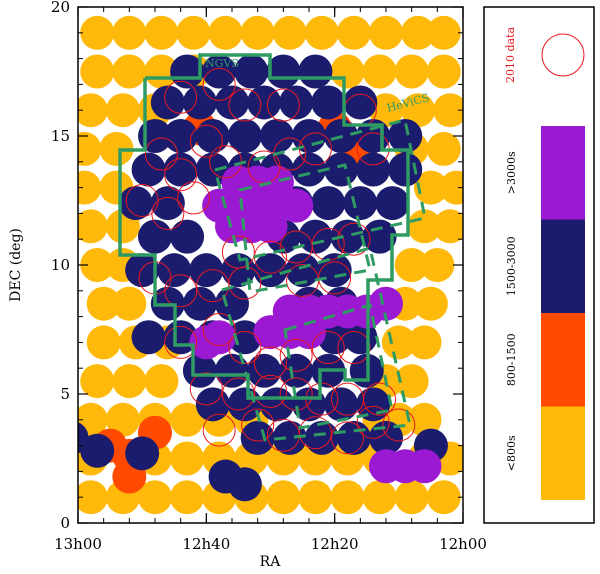 The width and height of the screenshot is (600, 574). What do you see at coordinates (222, 63) in the screenshot?
I see `annotation-ngvs: NGVS` at bounding box center [222, 63].